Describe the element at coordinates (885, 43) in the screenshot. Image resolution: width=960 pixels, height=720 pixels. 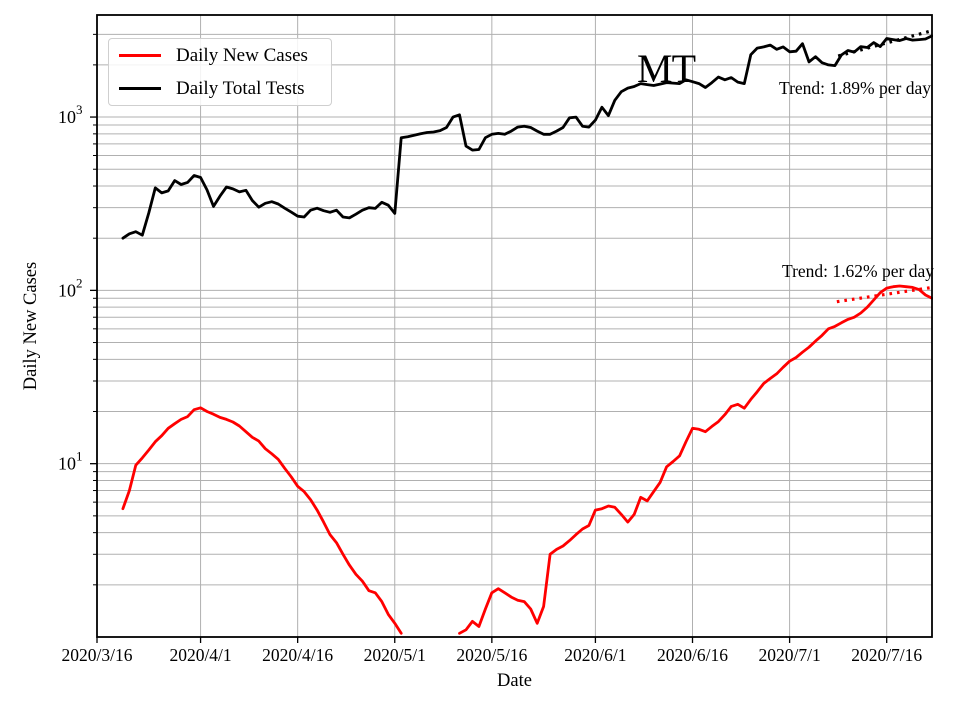
I see `trend-dotted-tests-trend` at that location.